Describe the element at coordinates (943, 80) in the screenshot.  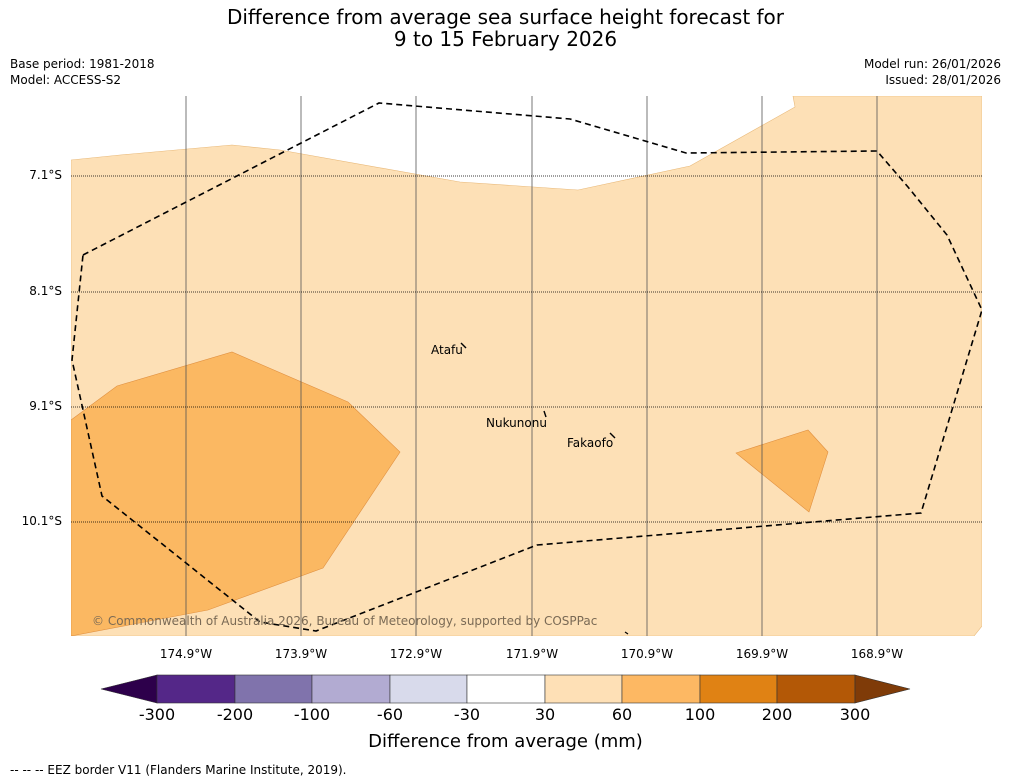
I see `issued-date: Issued: 28/01/2026` at that location.